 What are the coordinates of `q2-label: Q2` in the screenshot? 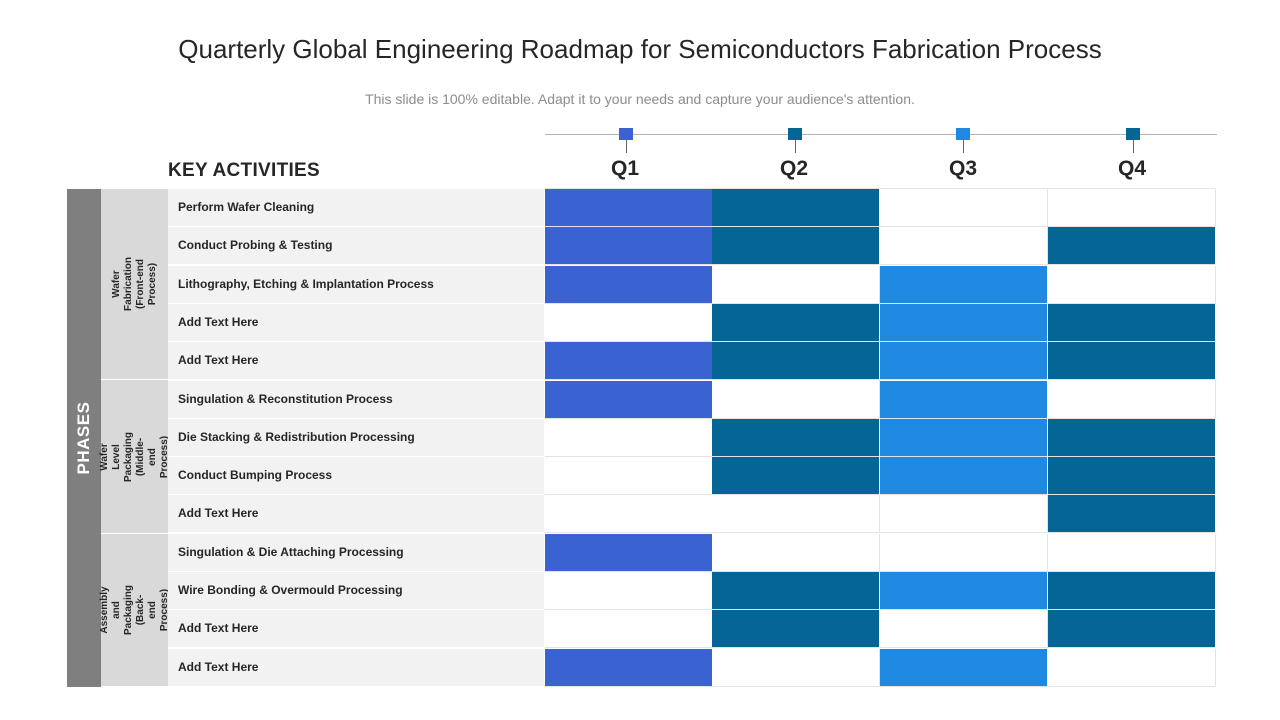 It's located at (793, 168).